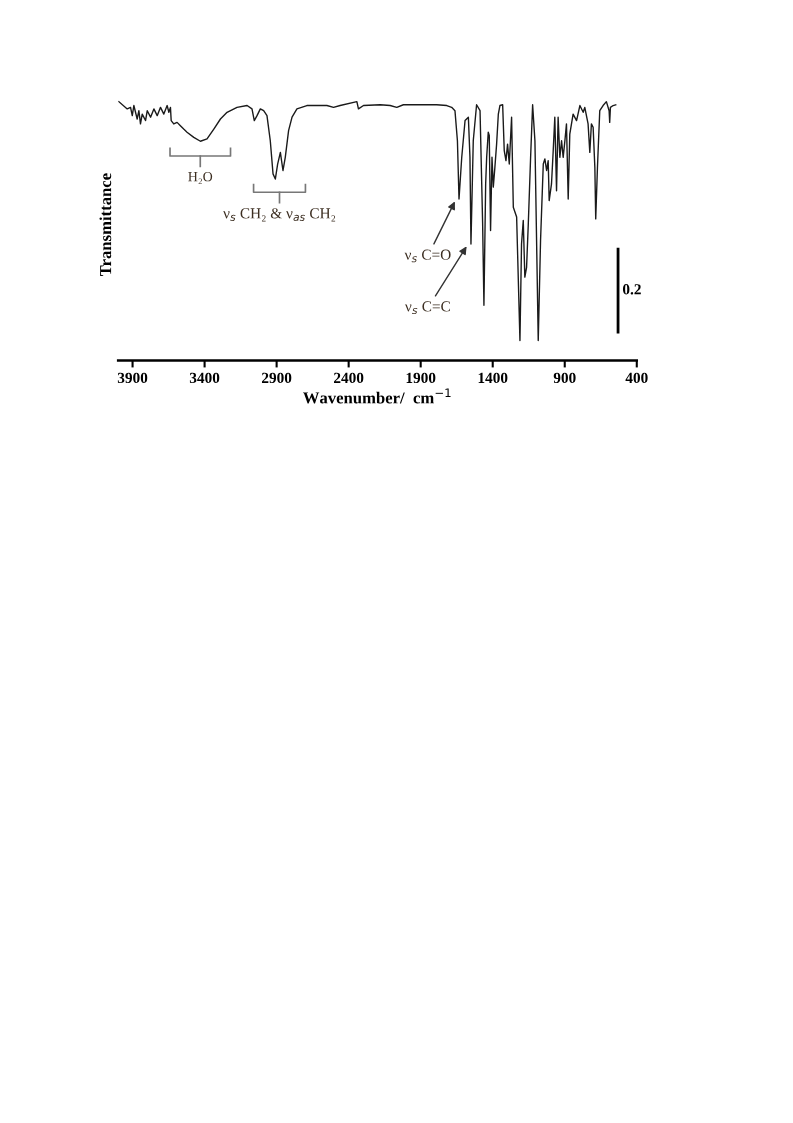 The width and height of the screenshot is (793, 1123). I want to click on annotation: ν$_{s}$ CH₂ & ν$_{as}$ CH₂, so click(279, 215).